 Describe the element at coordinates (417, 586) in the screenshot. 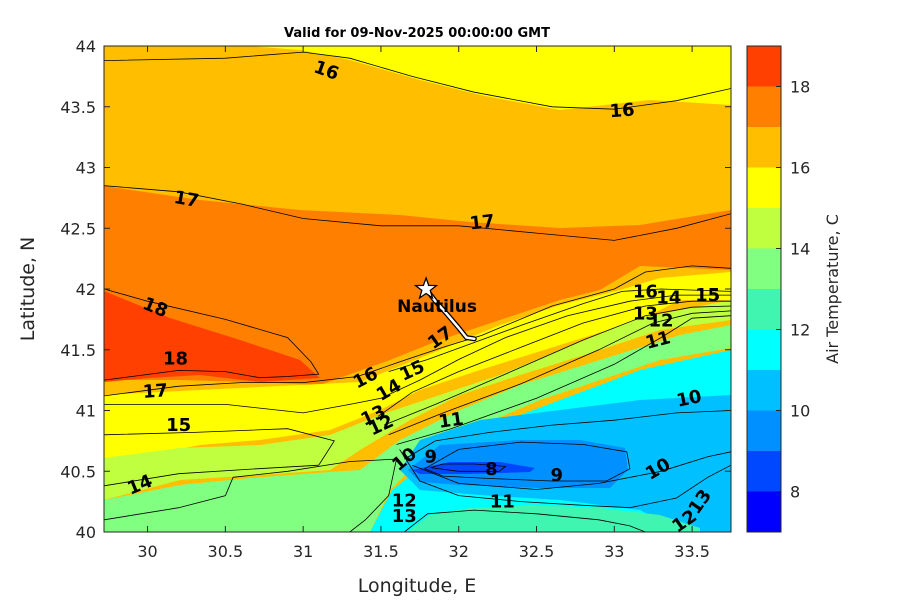

I see `x-axis-label: Longitude, E` at that location.